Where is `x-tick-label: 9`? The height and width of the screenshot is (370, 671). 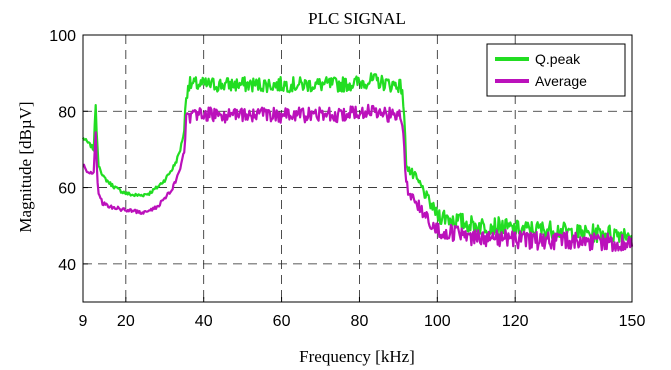
x-tick-label: 9 is located at coordinates (83, 321).